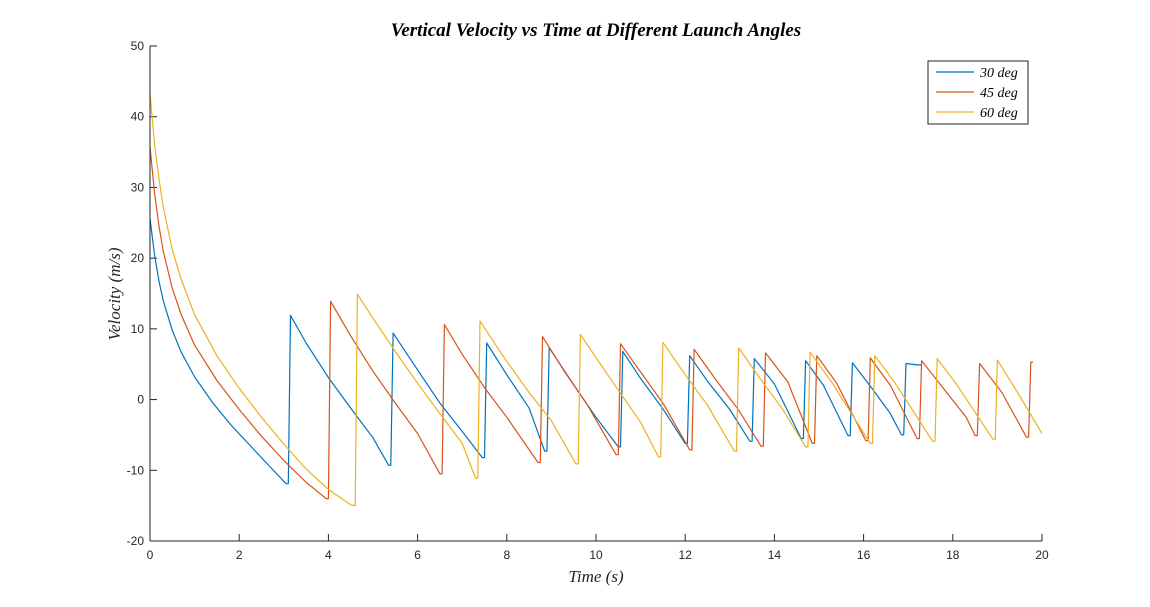  What do you see at coordinates (999, 93) in the screenshot?
I see `legend-label-1: 45 deg` at bounding box center [999, 93].